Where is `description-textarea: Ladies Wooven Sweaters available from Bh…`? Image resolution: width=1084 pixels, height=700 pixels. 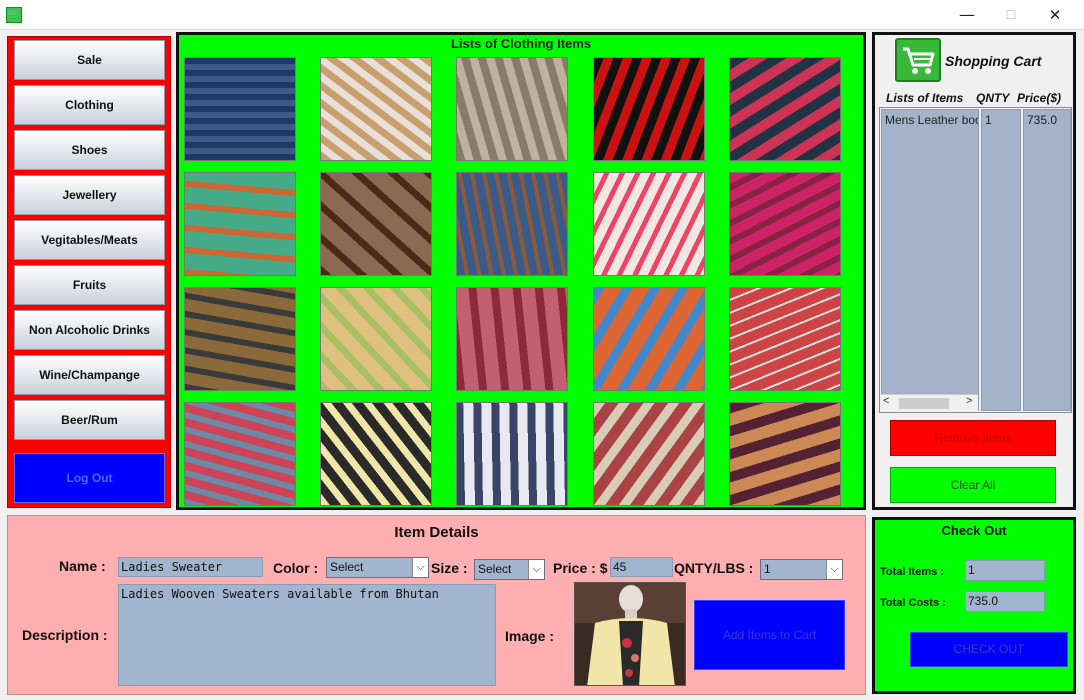
description-textarea: Ladies Wooven Sweaters available from Bh… is located at coordinates (307, 635).